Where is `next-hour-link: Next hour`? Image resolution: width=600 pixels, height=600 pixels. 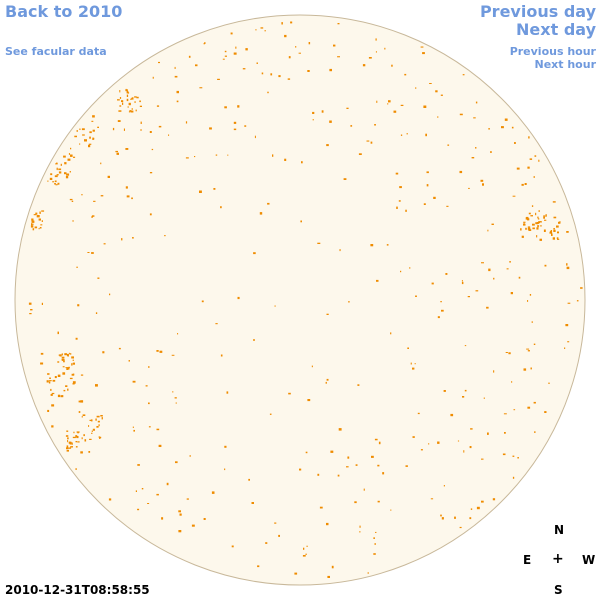 next-hour-link: Next hour is located at coordinates (565, 64).